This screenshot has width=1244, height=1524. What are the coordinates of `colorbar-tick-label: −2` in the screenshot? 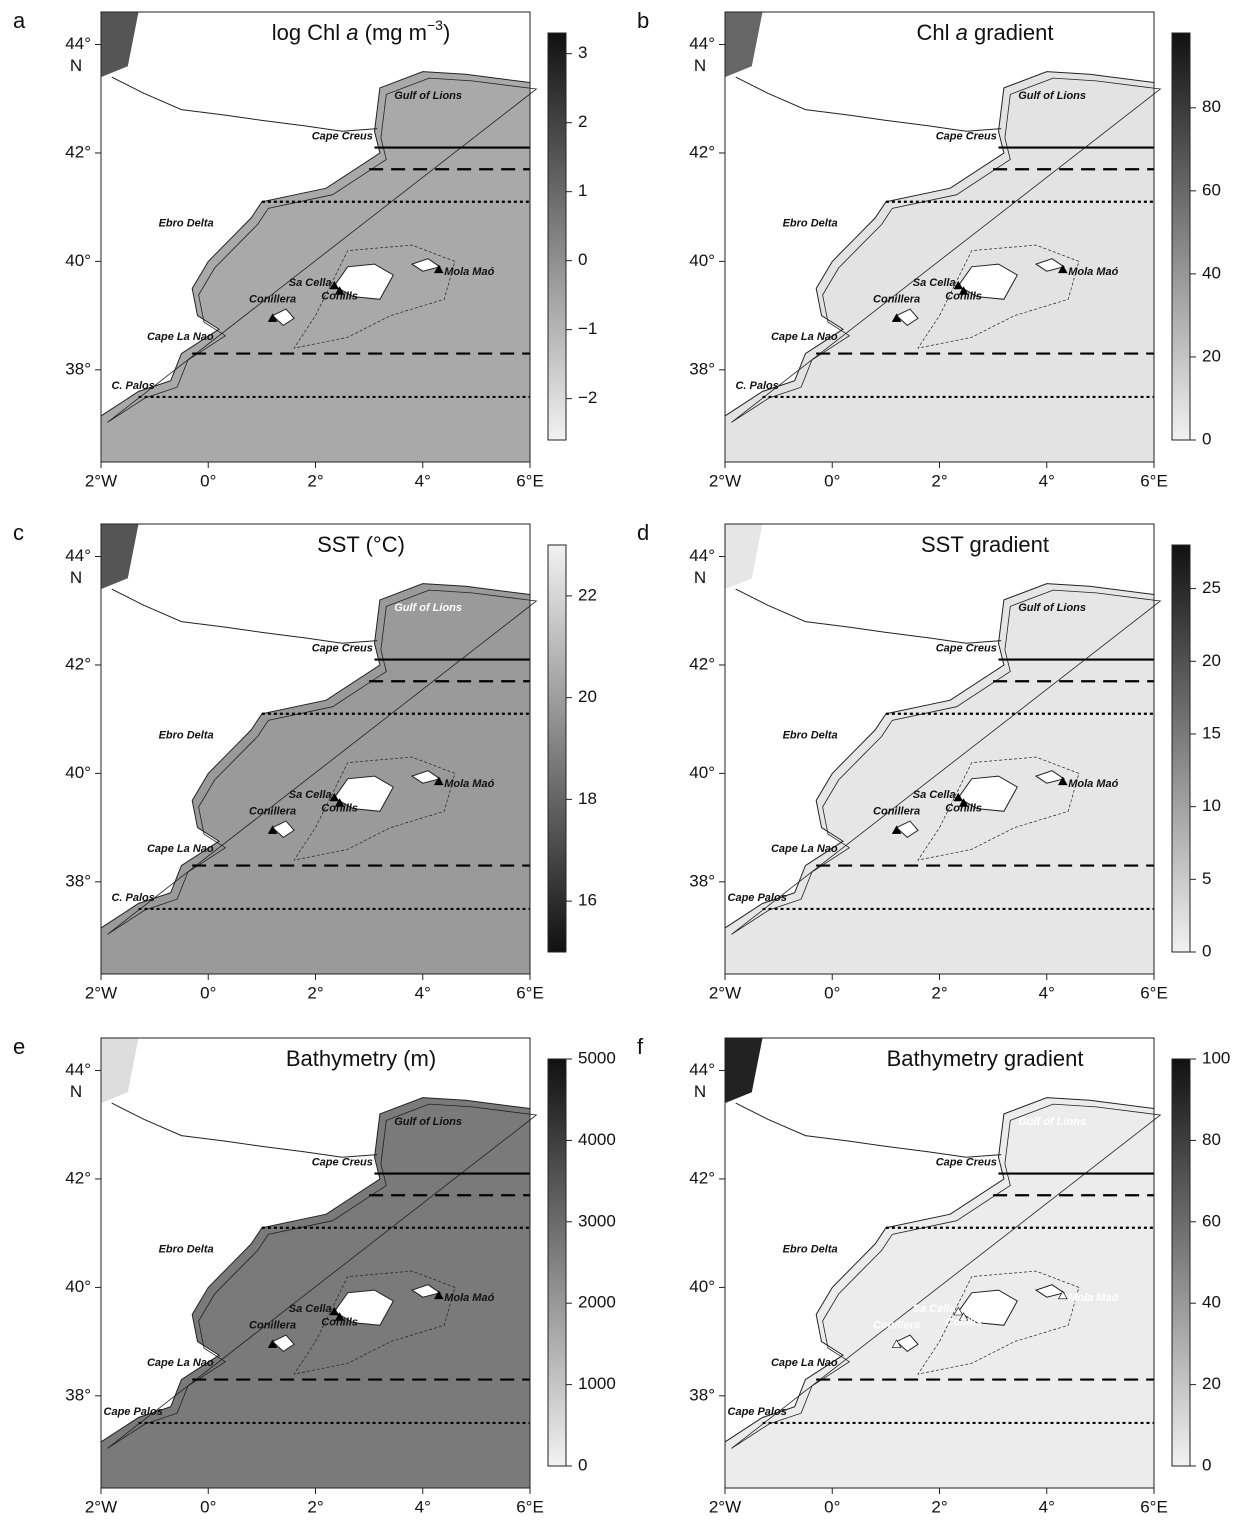 It's located at (587, 397).